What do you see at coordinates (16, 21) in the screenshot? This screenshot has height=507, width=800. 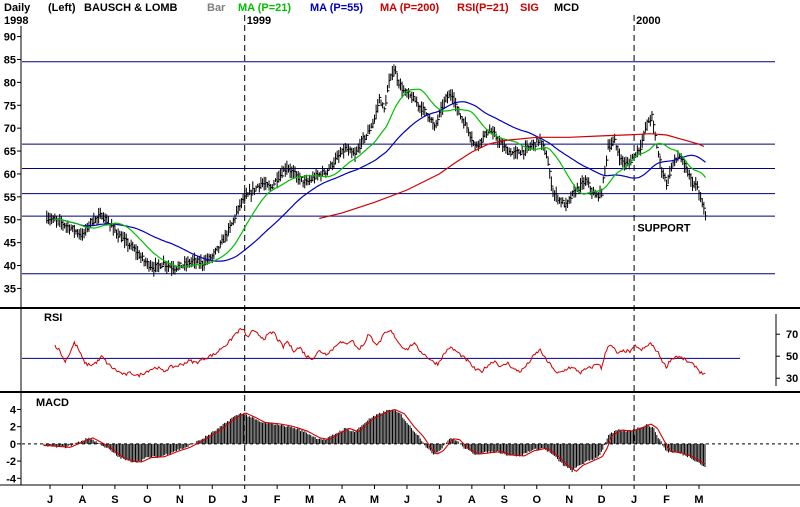 I see `year-label: 1998` at bounding box center [16, 21].